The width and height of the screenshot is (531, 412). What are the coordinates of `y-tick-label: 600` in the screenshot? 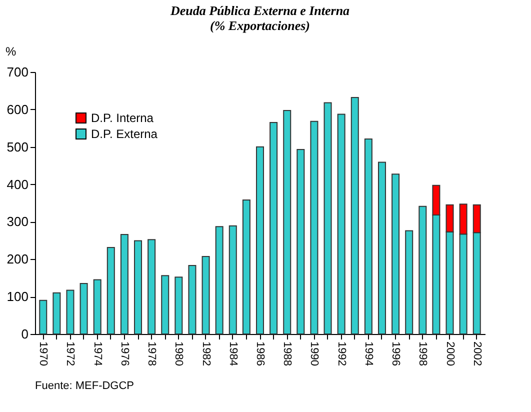 It's located at (17, 109).